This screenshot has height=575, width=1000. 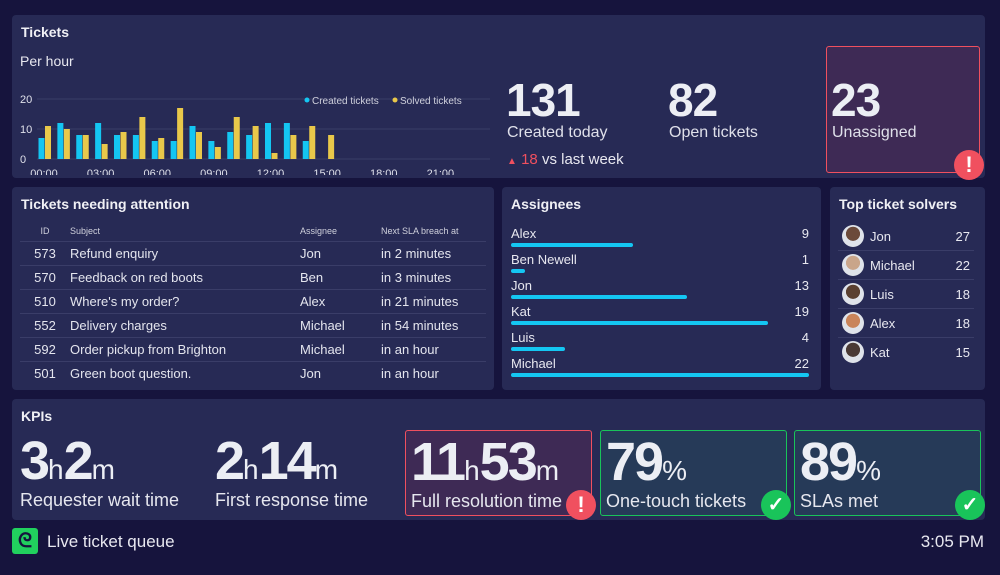 What do you see at coordinates (533, 363) in the screenshot?
I see `assignee-name: Michael` at bounding box center [533, 363].